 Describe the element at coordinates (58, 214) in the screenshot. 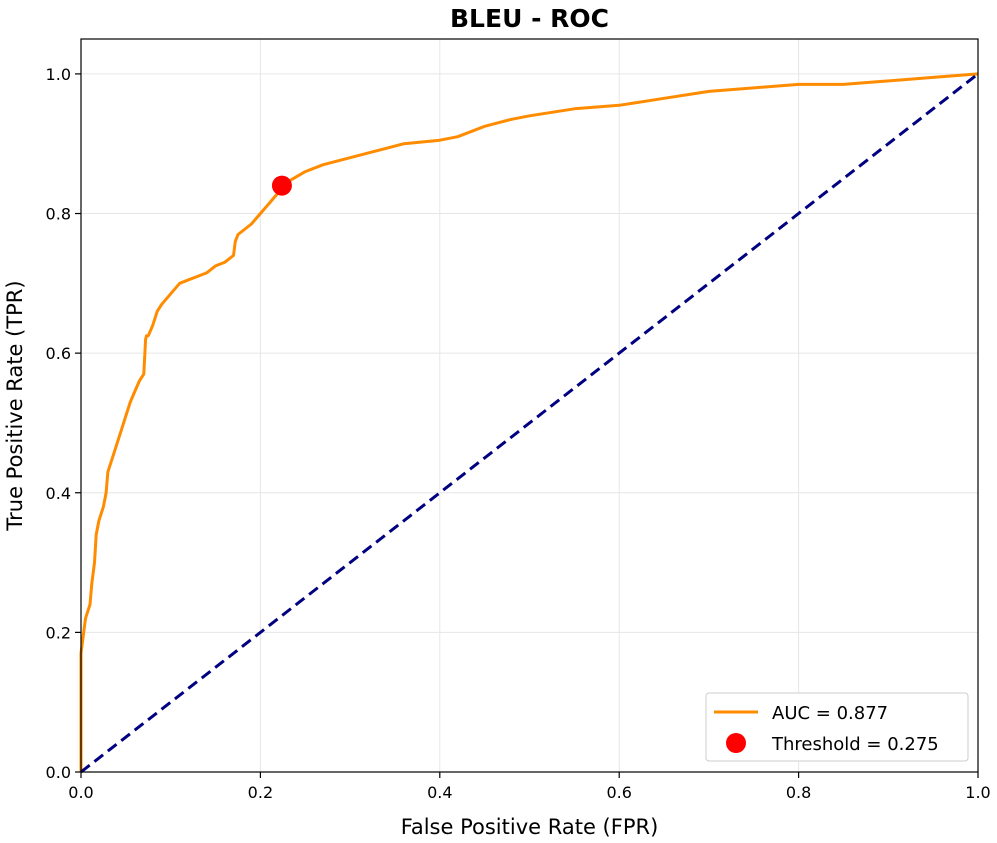

I see `y-tick-label: 0.8` at that location.